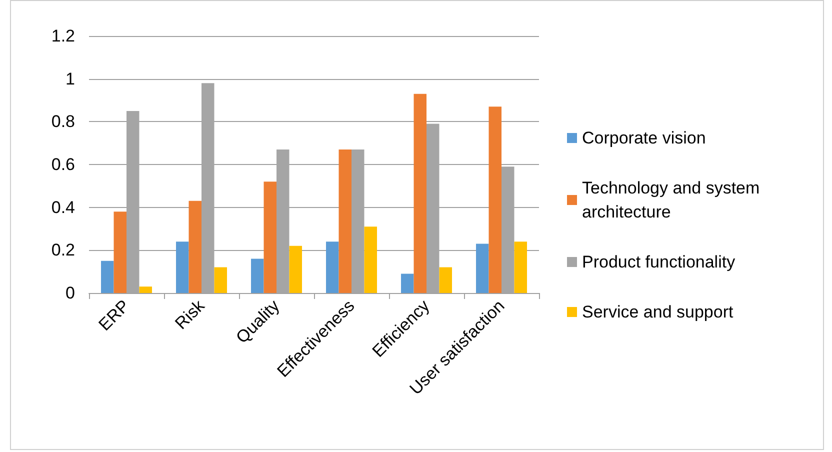 The image size is (832, 452). What do you see at coordinates (70, 78) in the screenshot?
I see `y-tick-label: 1` at bounding box center [70, 78].